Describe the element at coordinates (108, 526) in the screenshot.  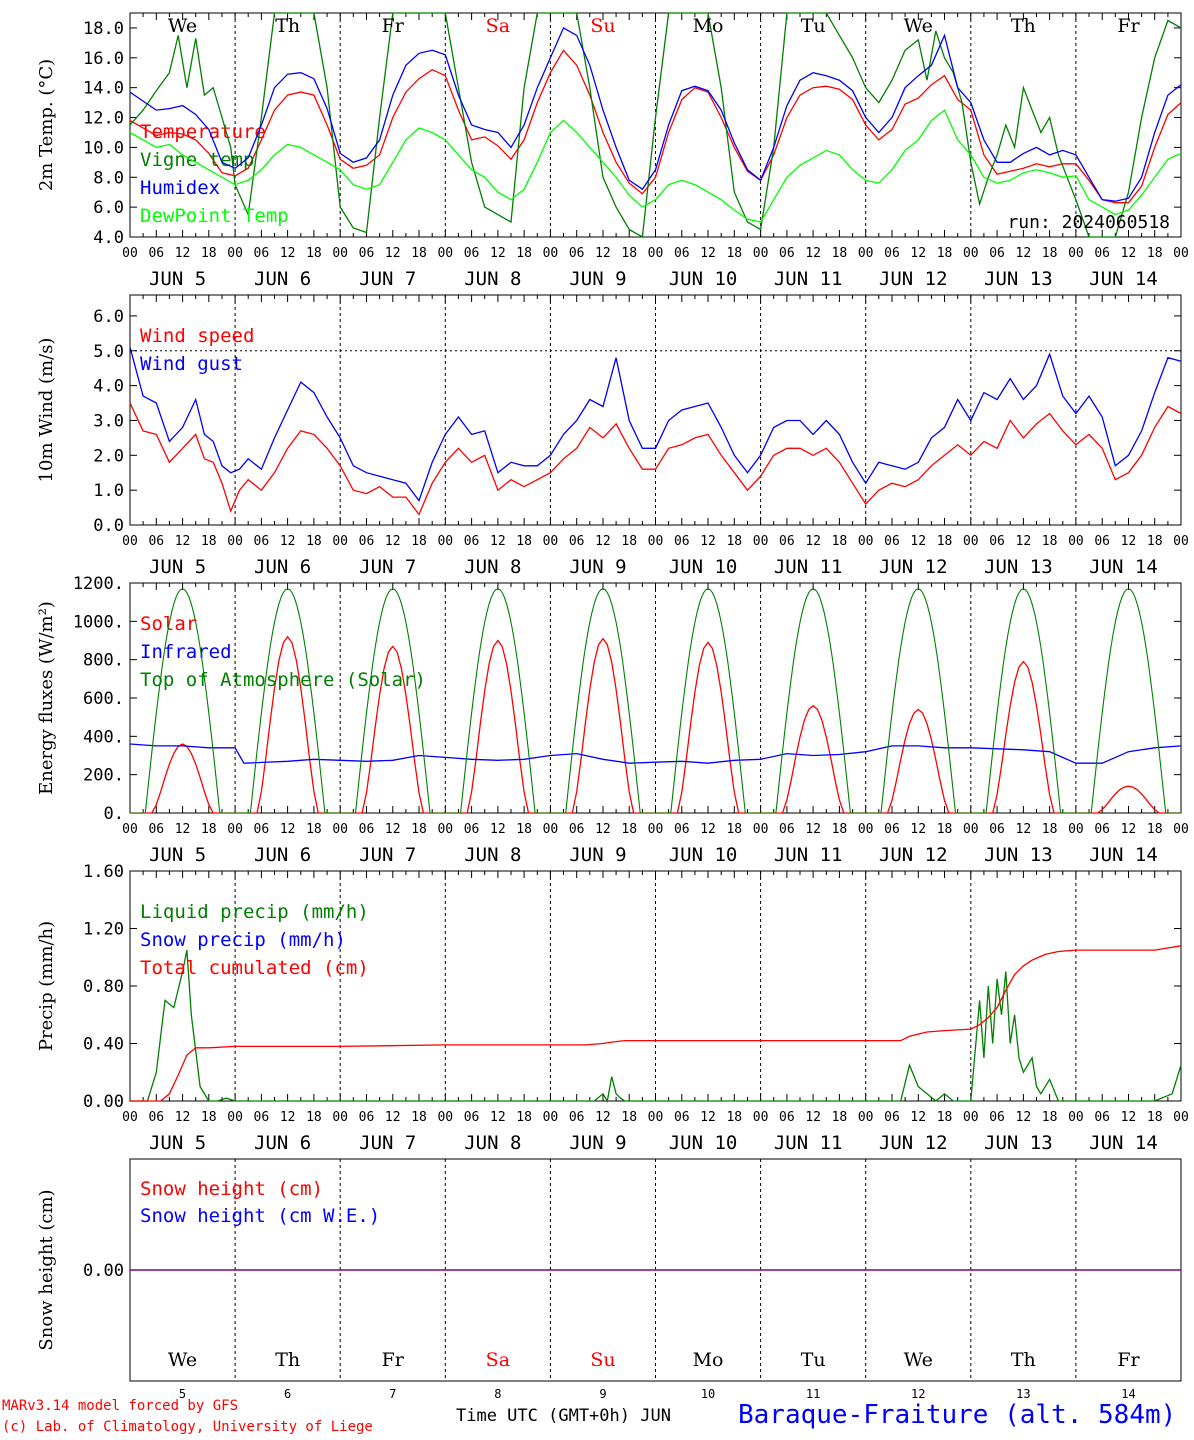
I see `panel-2-ytick-label: 0.0` at that location.